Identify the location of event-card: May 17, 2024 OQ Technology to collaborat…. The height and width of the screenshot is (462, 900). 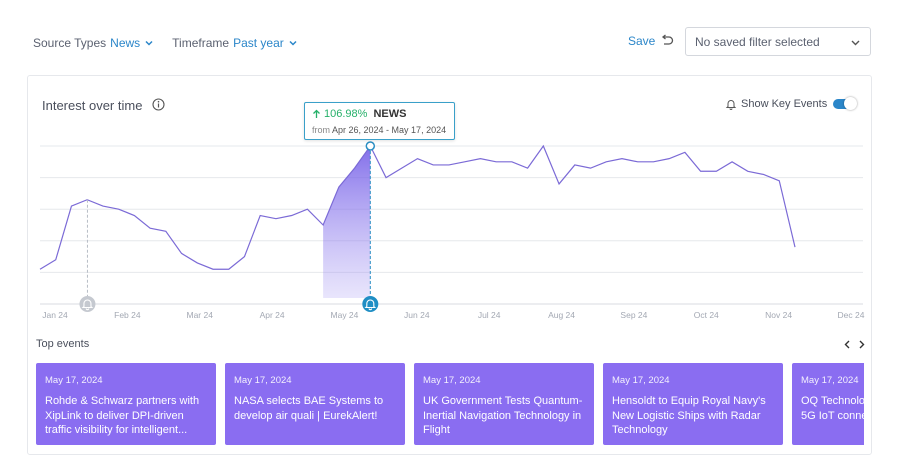
(828, 404).